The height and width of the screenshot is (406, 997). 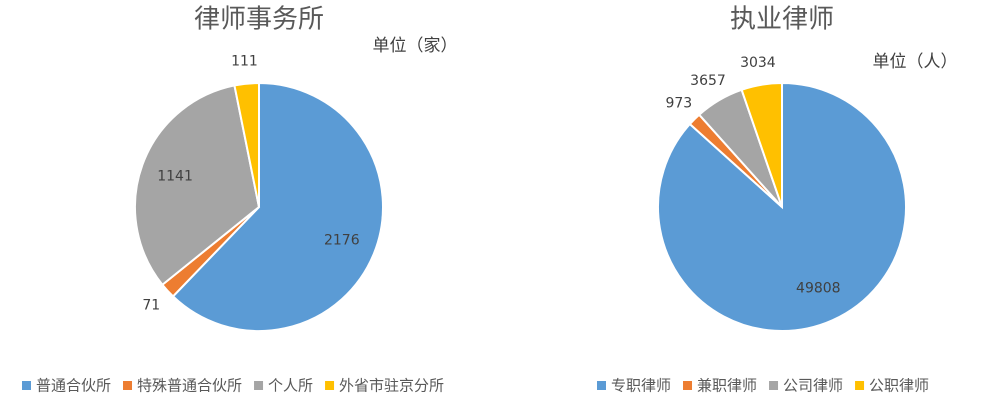 What do you see at coordinates (813, 386) in the screenshot?
I see `legend-label: 公司律师` at bounding box center [813, 386].